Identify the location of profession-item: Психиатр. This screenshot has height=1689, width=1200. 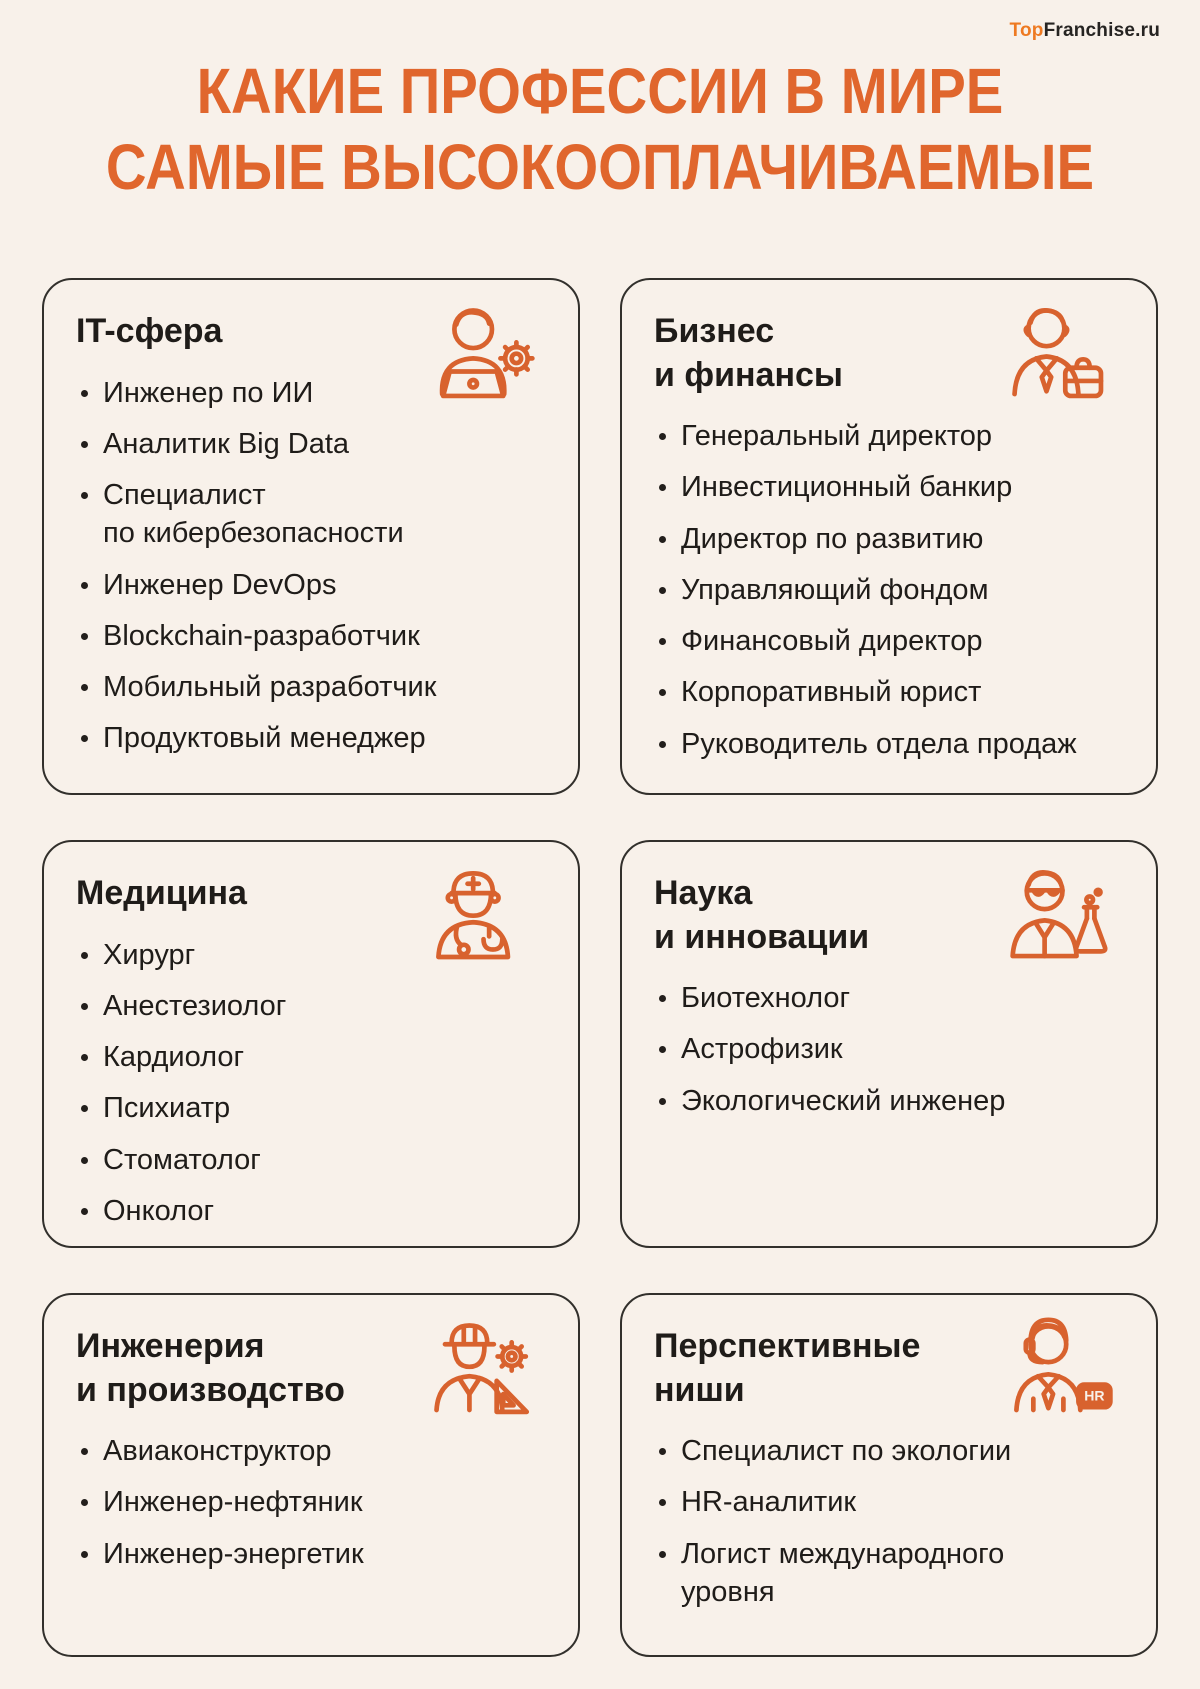
(310, 1108).